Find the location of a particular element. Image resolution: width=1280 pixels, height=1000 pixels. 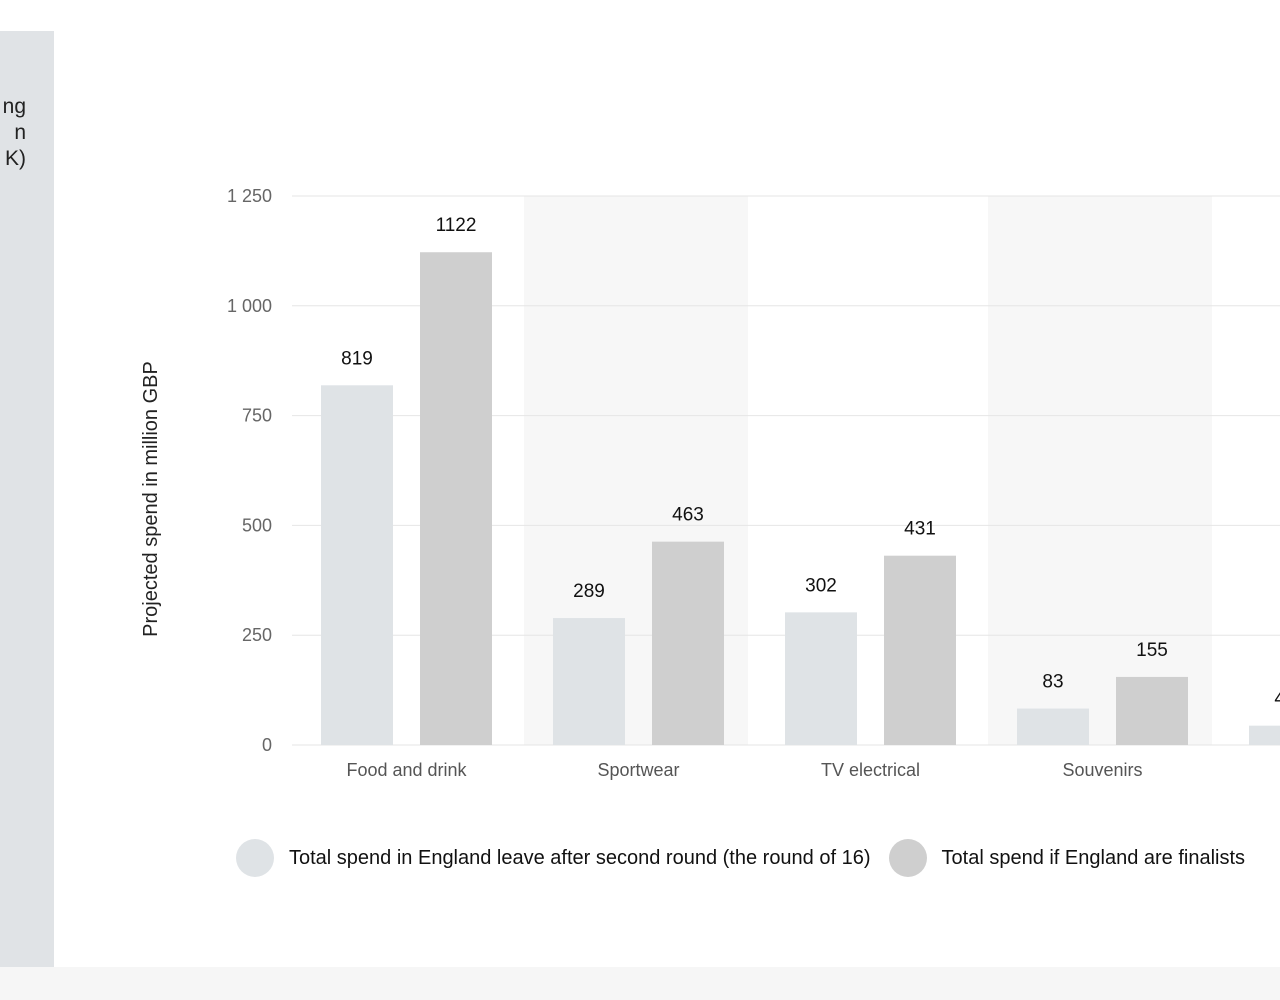

y-tick-label: 1 250 is located at coordinates (249, 196).